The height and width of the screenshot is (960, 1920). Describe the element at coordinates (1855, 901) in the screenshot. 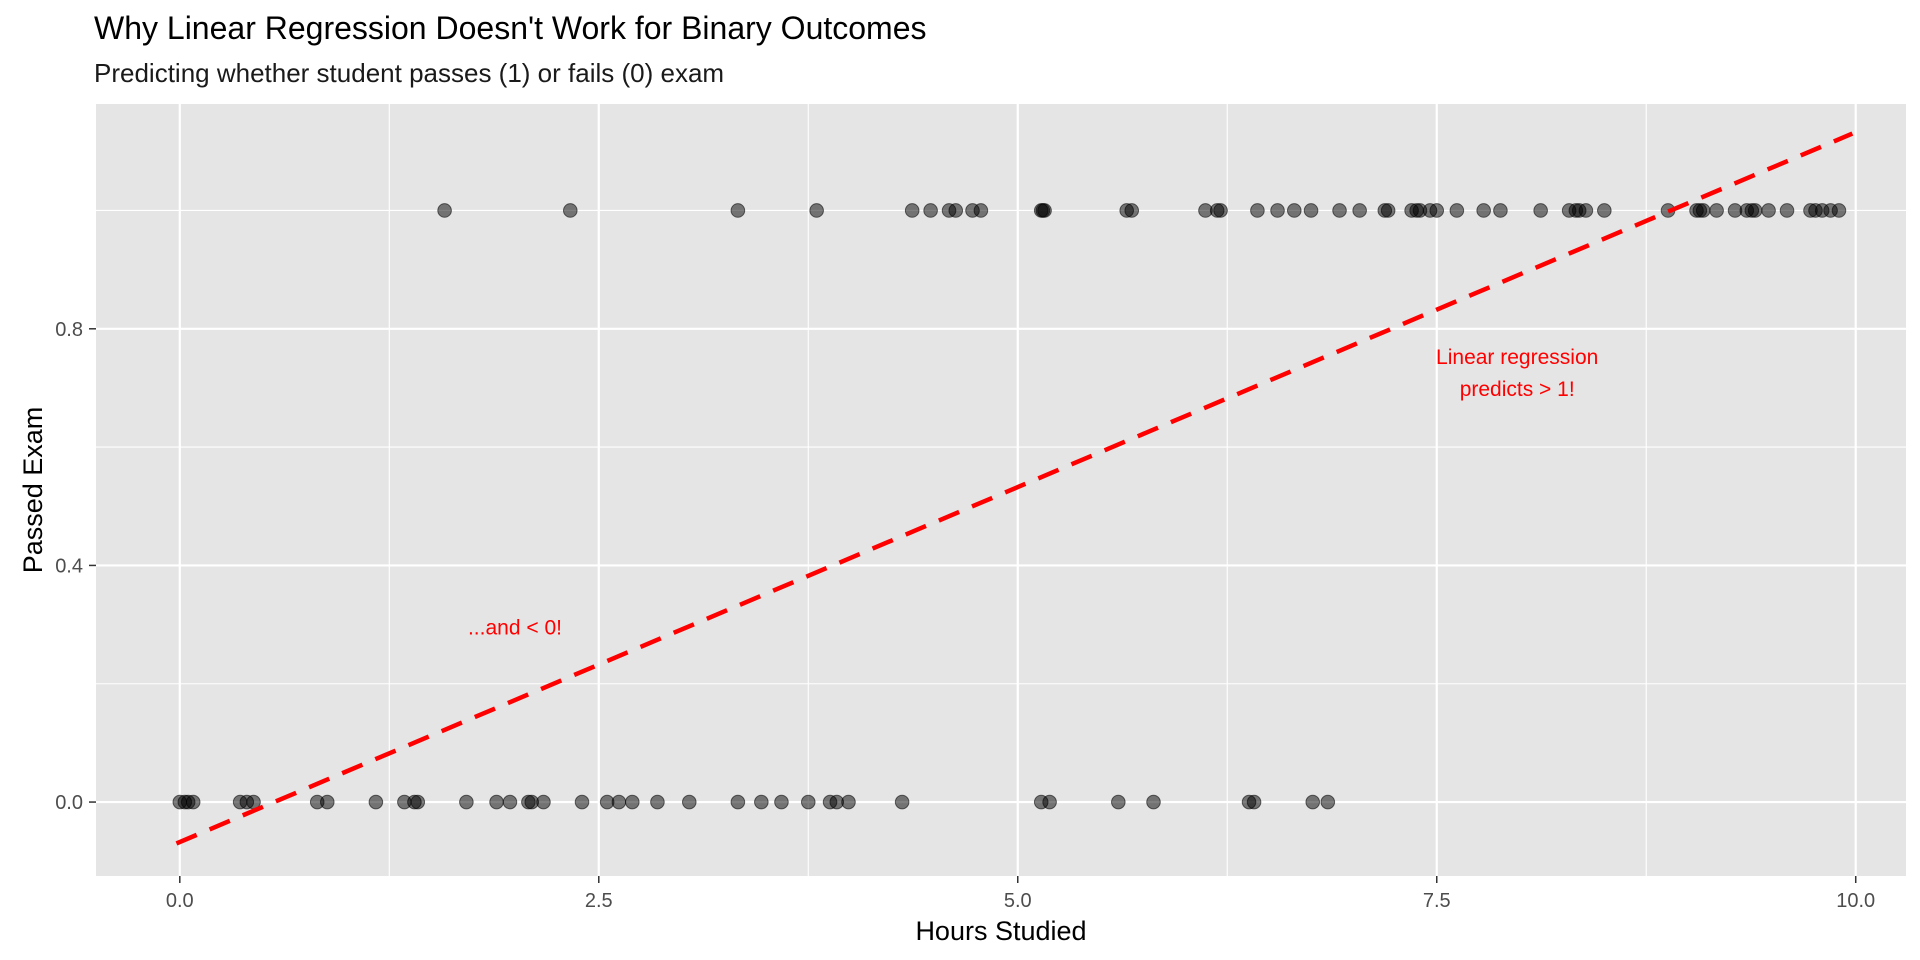

I see `x-tick-label: 10.0` at that location.